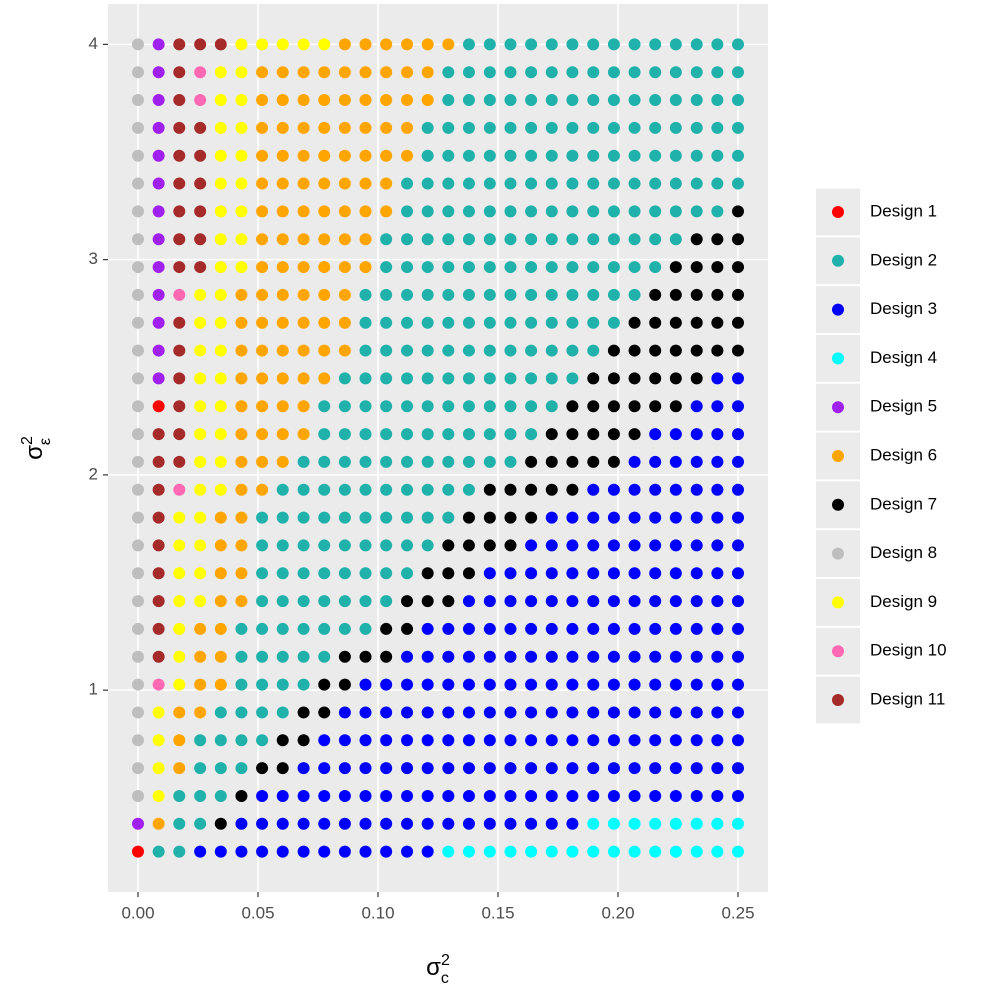  What do you see at coordinates (377, 912) in the screenshot?
I see `x-tick-label: 0.10` at bounding box center [377, 912].